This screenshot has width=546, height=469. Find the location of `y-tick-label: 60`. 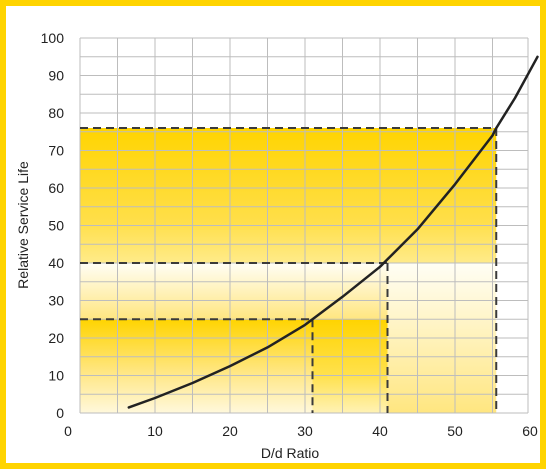

y-tick-label: 60 is located at coordinates (56, 188).